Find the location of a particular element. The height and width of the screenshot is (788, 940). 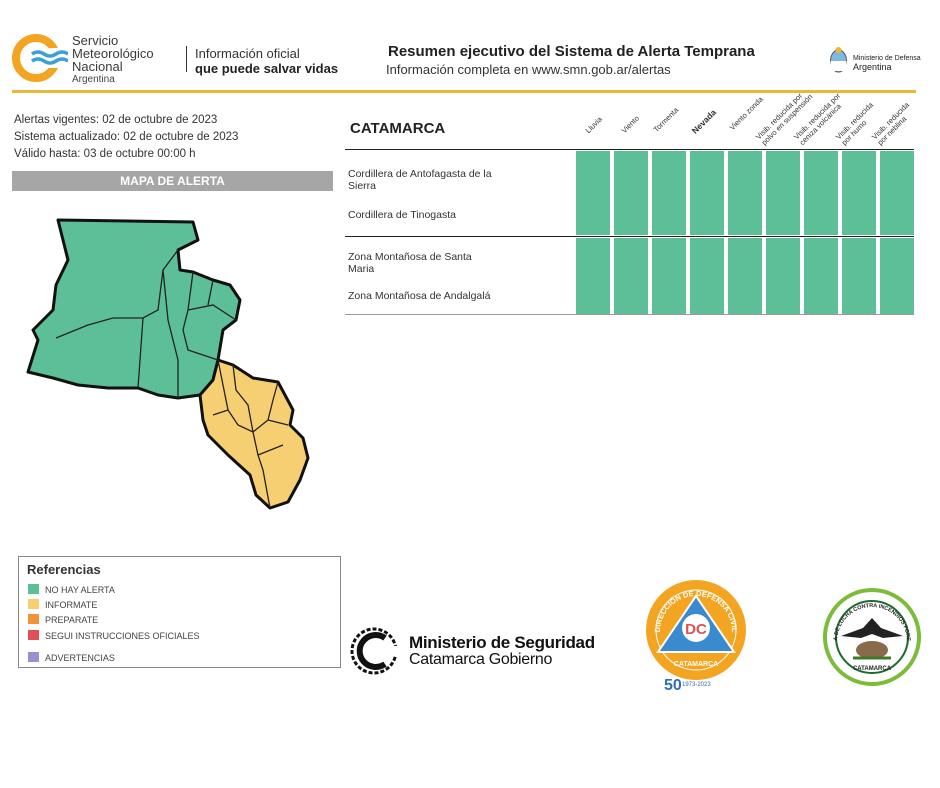

zone-label: Zona Montañosa de Andalgalá is located at coordinates (419, 296).